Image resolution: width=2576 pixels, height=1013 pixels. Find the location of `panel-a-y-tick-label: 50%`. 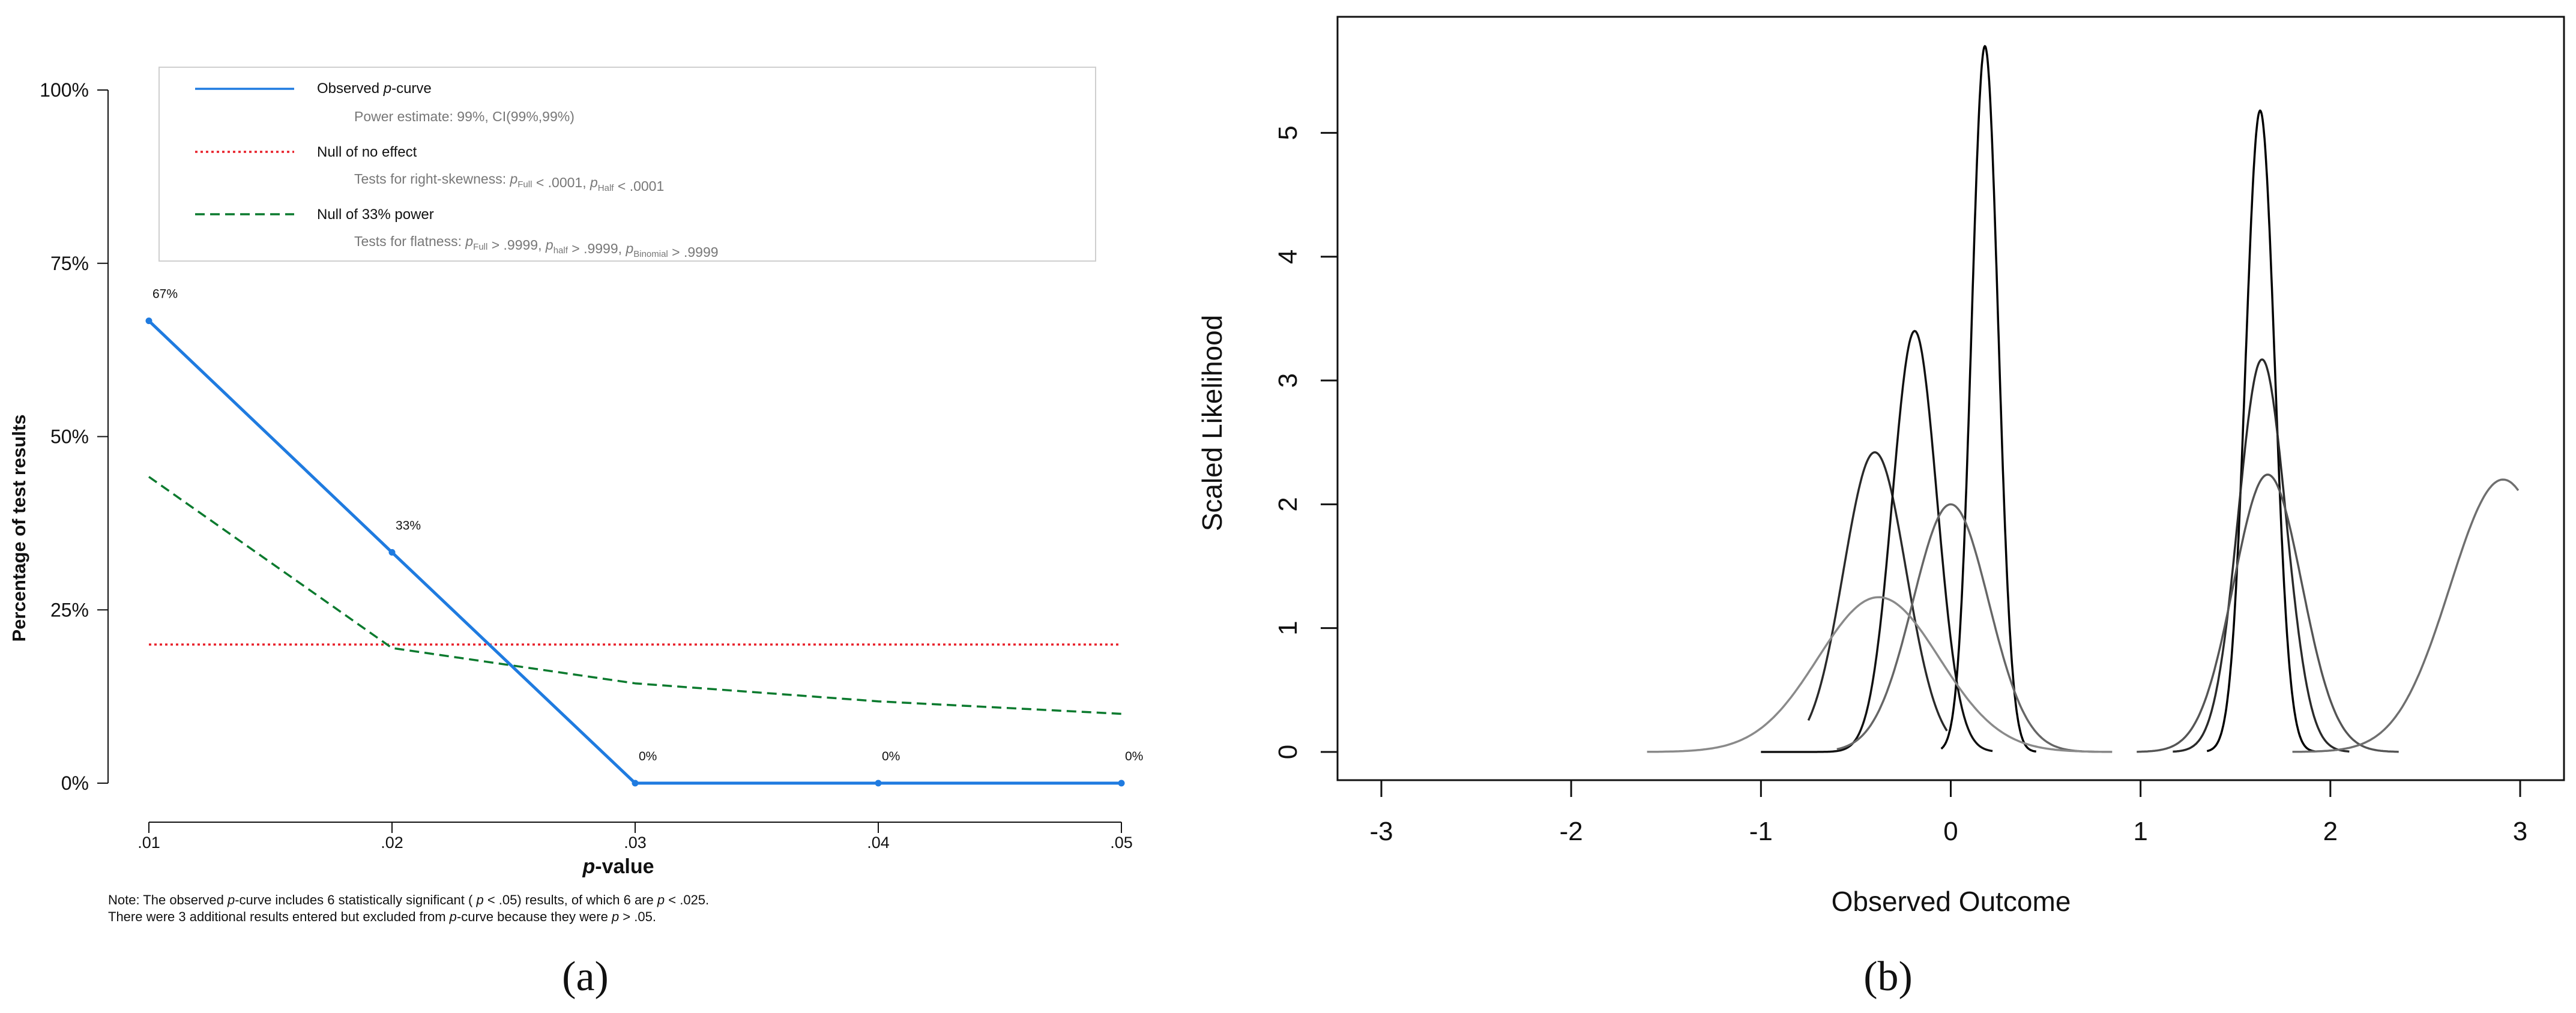

panel-a-y-tick-label: 50% is located at coordinates (69, 437).